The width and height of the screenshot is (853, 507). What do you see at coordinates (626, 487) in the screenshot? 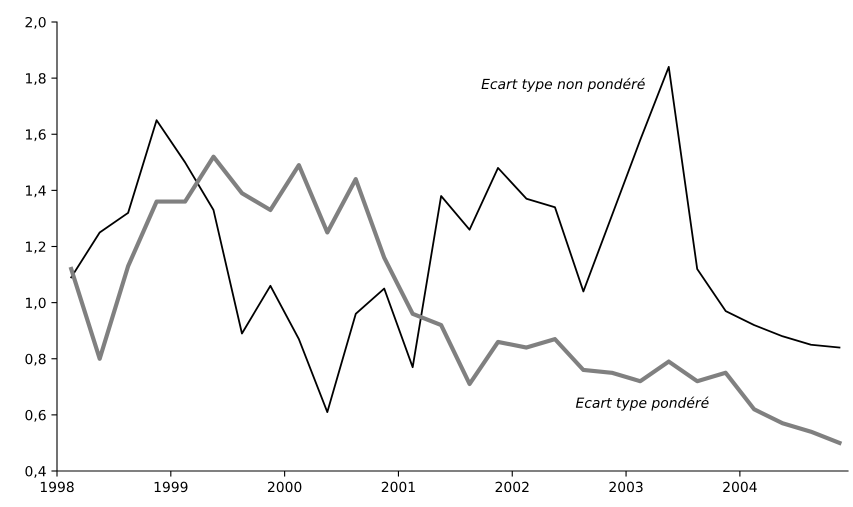
I see `x-tick-label: 2003` at bounding box center [626, 487].